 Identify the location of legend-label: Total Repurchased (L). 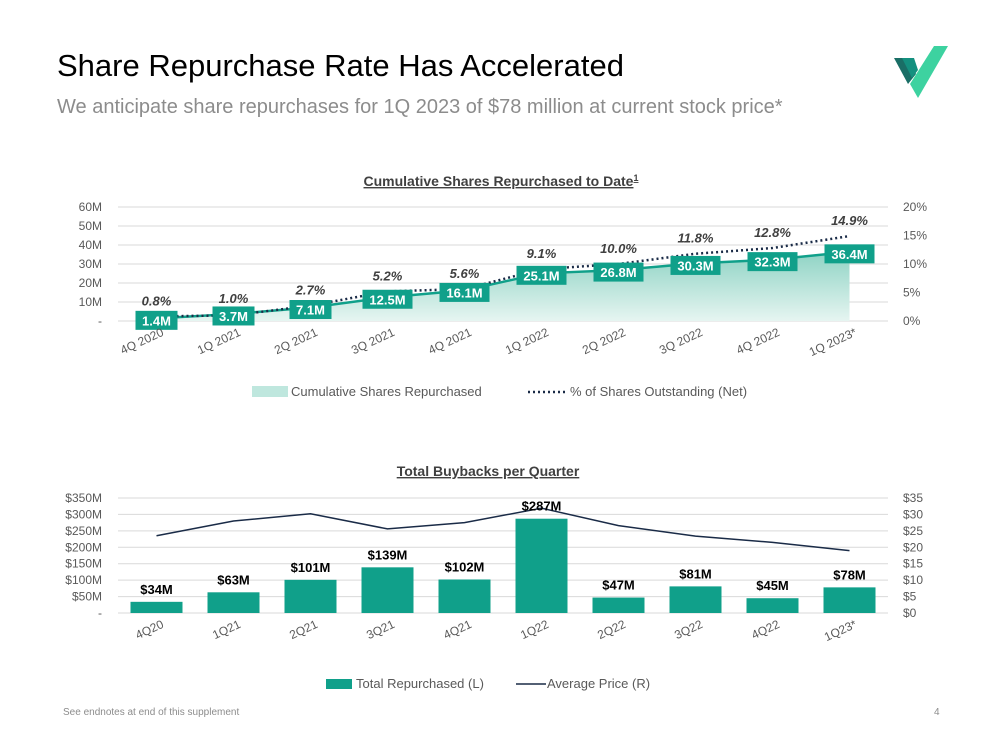
(420, 683).